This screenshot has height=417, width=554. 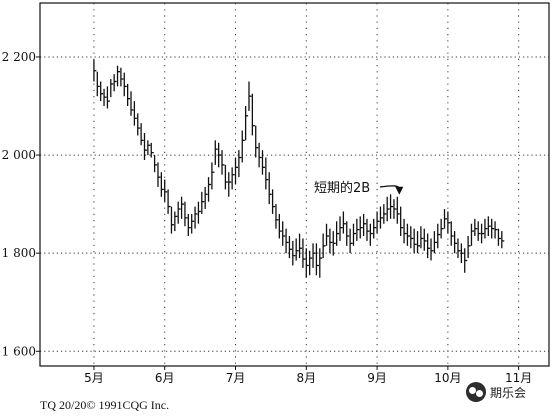 What do you see at coordinates (19, 155) in the screenshot?
I see `y-tick-label: 2 000` at bounding box center [19, 155].